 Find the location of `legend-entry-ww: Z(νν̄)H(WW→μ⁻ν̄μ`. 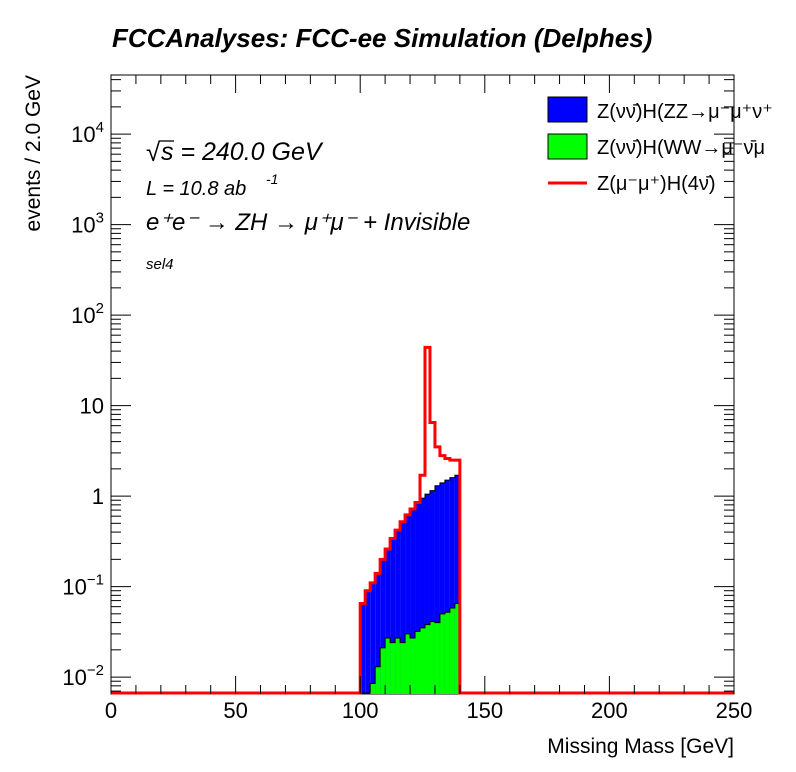

legend-entry-ww: Z(νν̄)H(WW→μ⁻ν̄μ is located at coordinates (656, 146).